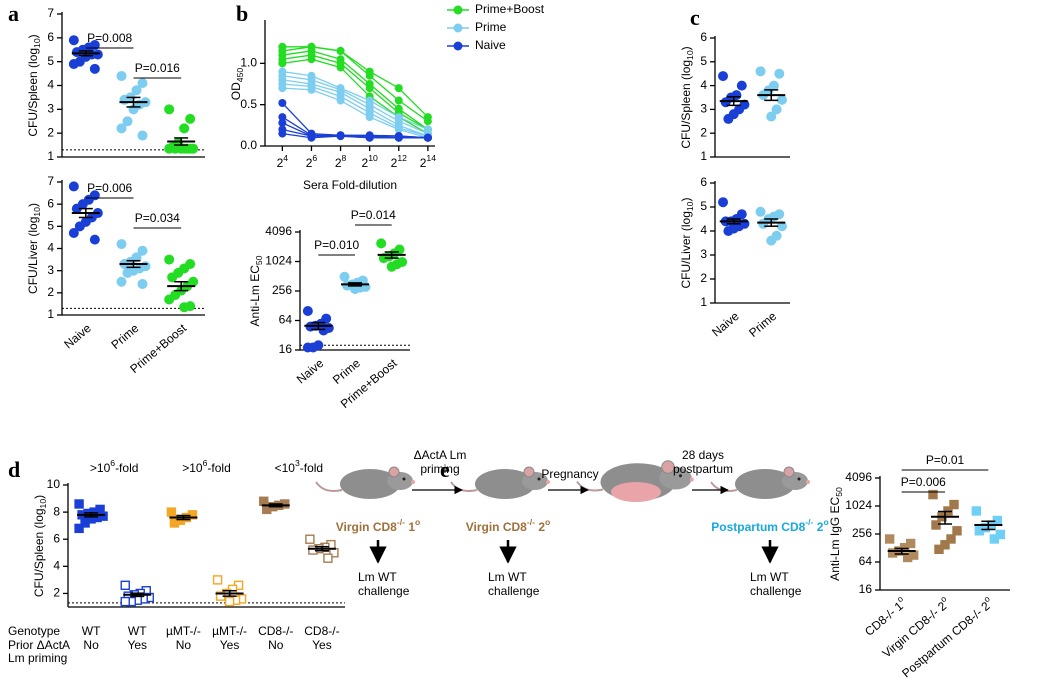 The image size is (1050, 690). What do you see at coordinates (858, 477) in the screenshot?
I see `y-tick-label: 4096` at bounding box center [858, 477].